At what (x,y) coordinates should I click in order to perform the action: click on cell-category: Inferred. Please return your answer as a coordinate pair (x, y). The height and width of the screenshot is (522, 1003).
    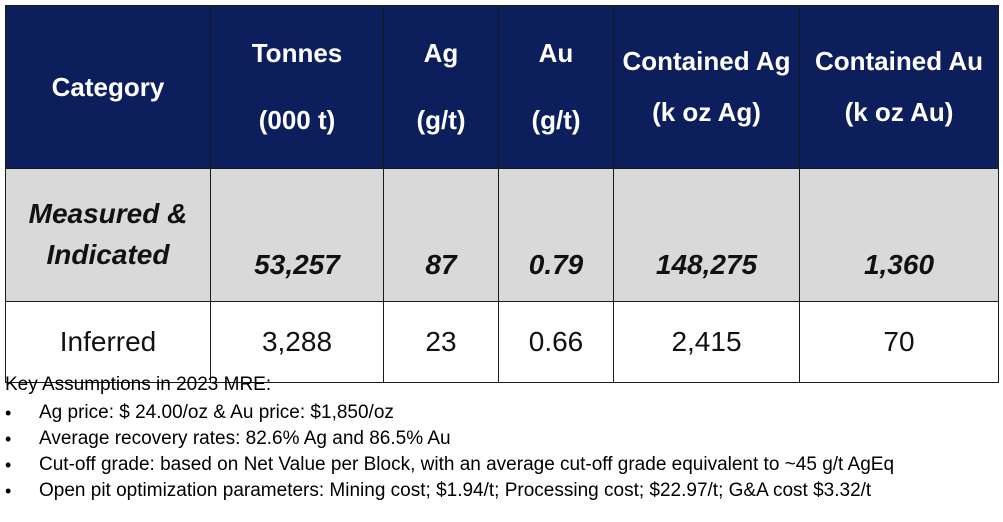
    Looking at the image, I should click on (108, 342).